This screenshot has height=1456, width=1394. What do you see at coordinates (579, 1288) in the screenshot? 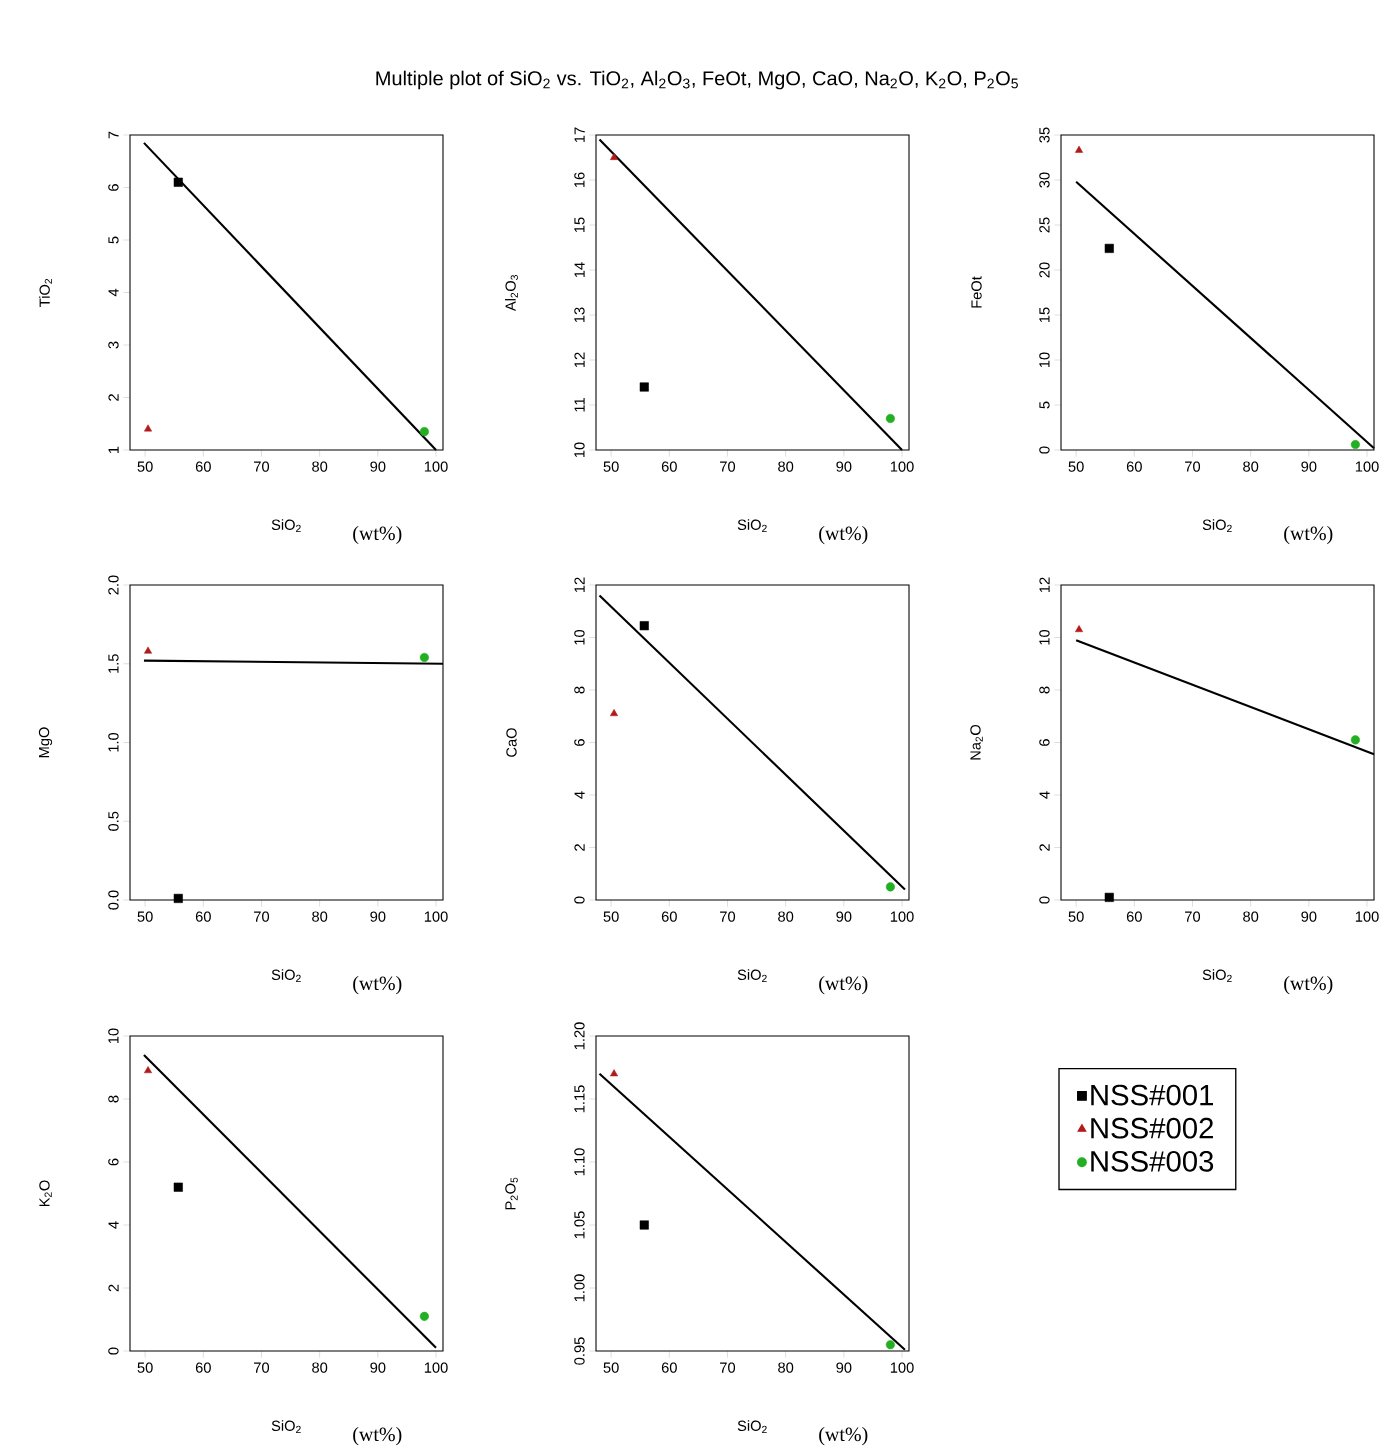
I see `y-tick-label: 1.00` at bounding box center [579, 1288].